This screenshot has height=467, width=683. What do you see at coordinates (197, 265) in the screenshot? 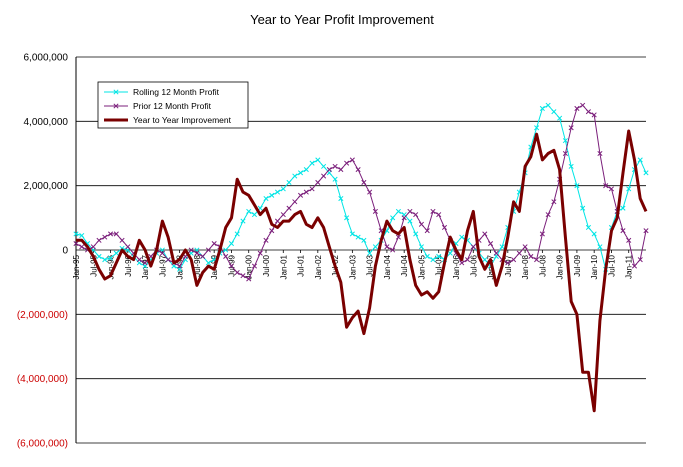
I see `x-tick-label: Jul-98` at bounding box center [197, 265].